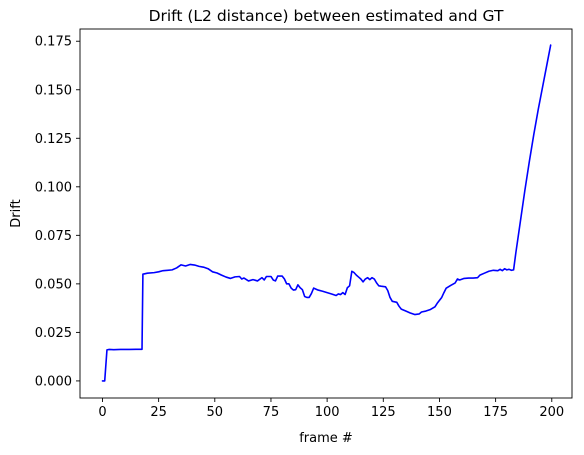  What do you see at coordinates (53, 333) in the screenshot?
I see `y-tick-label: 0.025` at bounding box center [53, 333].